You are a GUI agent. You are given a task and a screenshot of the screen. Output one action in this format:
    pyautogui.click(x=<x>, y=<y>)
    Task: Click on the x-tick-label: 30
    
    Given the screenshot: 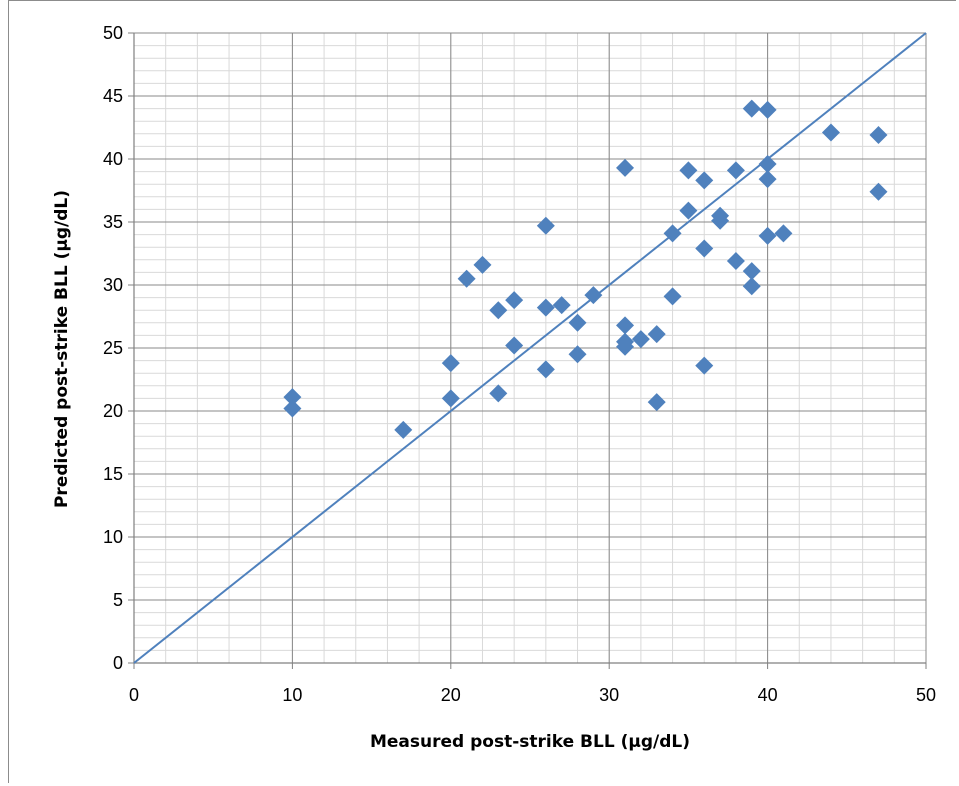 What is the action you would take?
    pyautogui.click(x=609, y=695)
    